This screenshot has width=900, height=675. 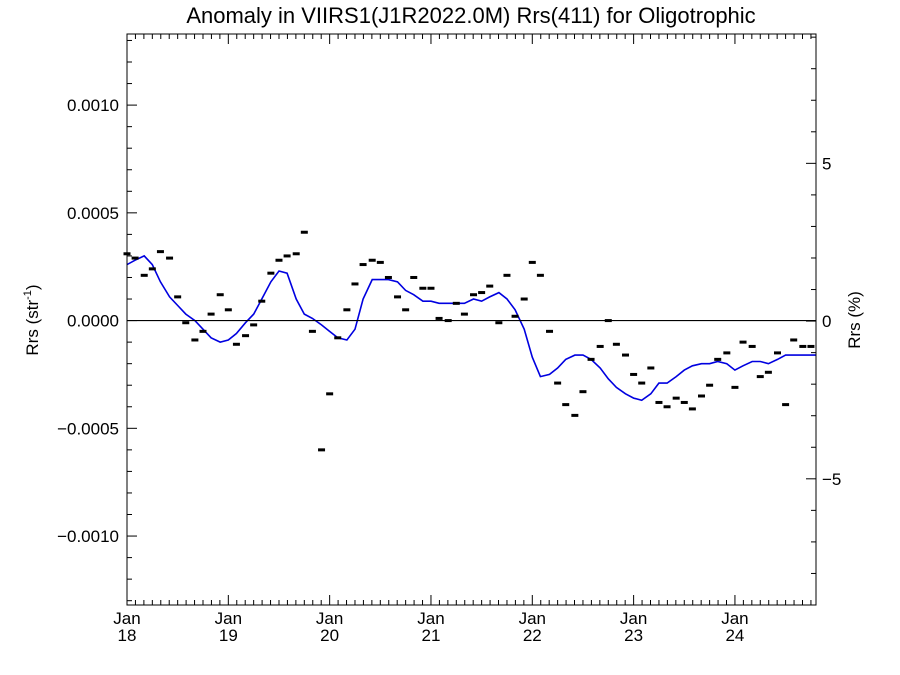 What do you see at coordinates (734, 635) in the screenshot?
I see `x-tick-label-year: 24` at bounding box center [734, 635].